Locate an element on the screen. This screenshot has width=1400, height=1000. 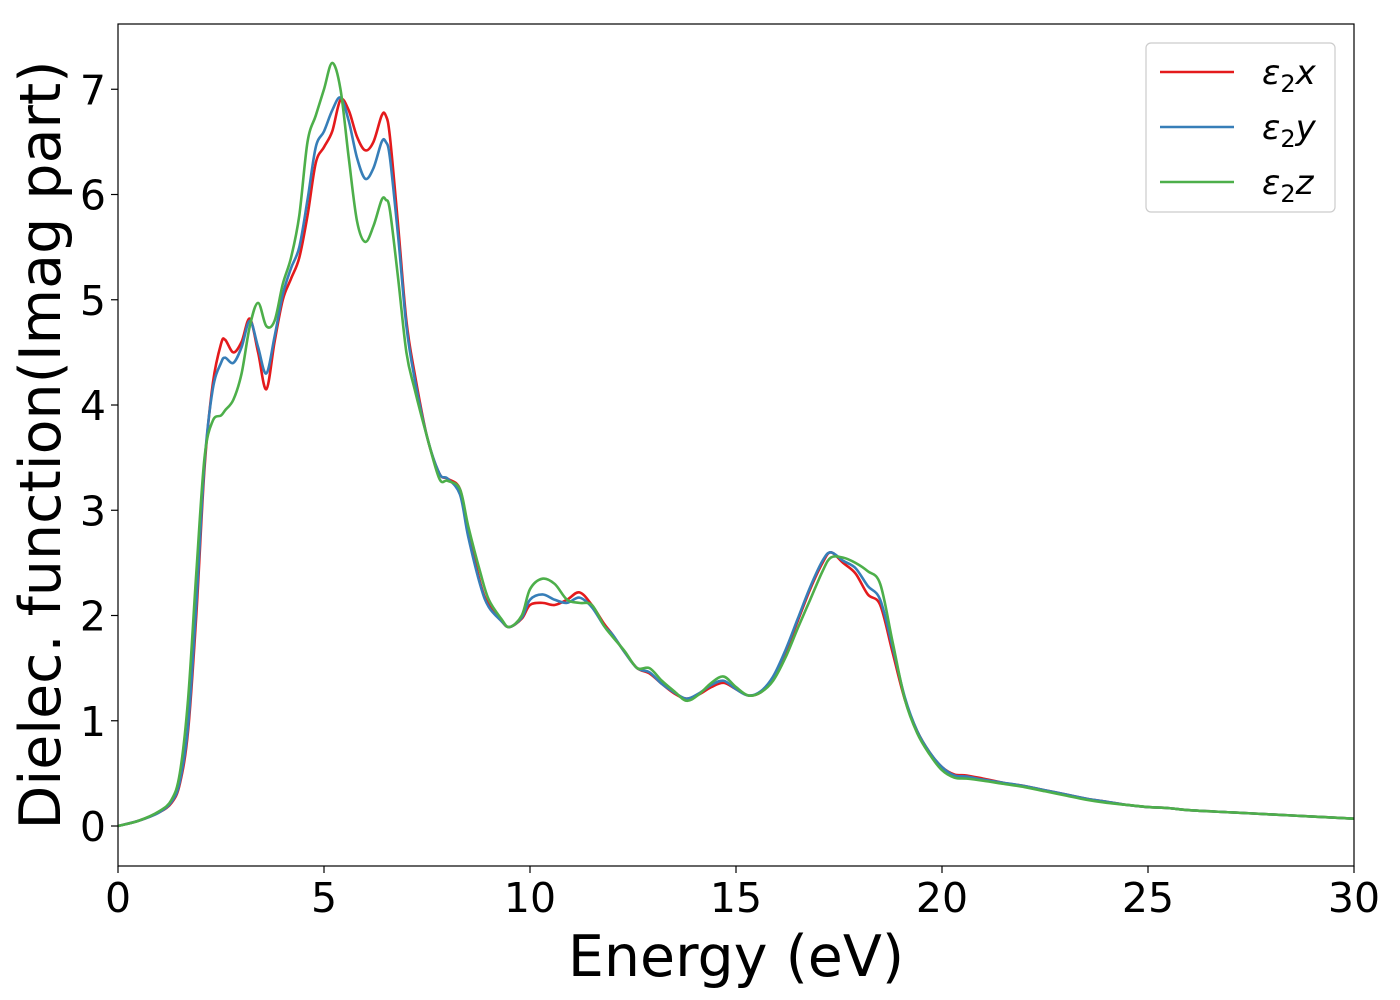
y-tick-label: 5 is located at coordinates (93, 301).